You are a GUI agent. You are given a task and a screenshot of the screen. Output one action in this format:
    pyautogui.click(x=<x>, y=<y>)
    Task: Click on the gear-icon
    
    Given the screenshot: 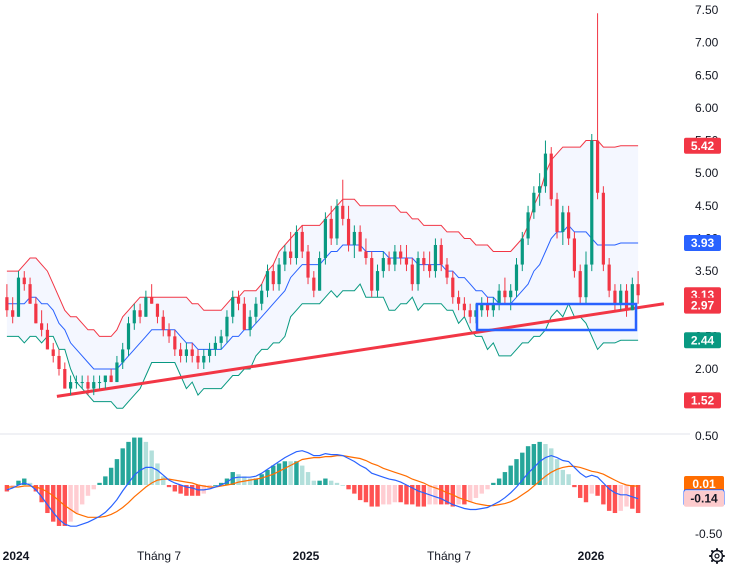 What is the action you would take?
    pyautogui.click(x=717, y=556)
    